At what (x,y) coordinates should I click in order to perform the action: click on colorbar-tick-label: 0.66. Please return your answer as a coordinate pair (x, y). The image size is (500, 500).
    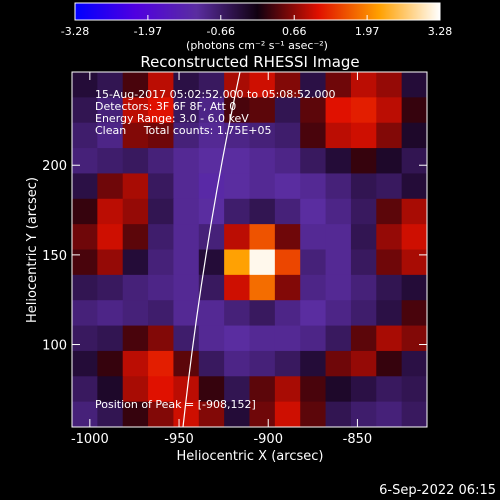
    Looking at the image, I should click on (294, 31).